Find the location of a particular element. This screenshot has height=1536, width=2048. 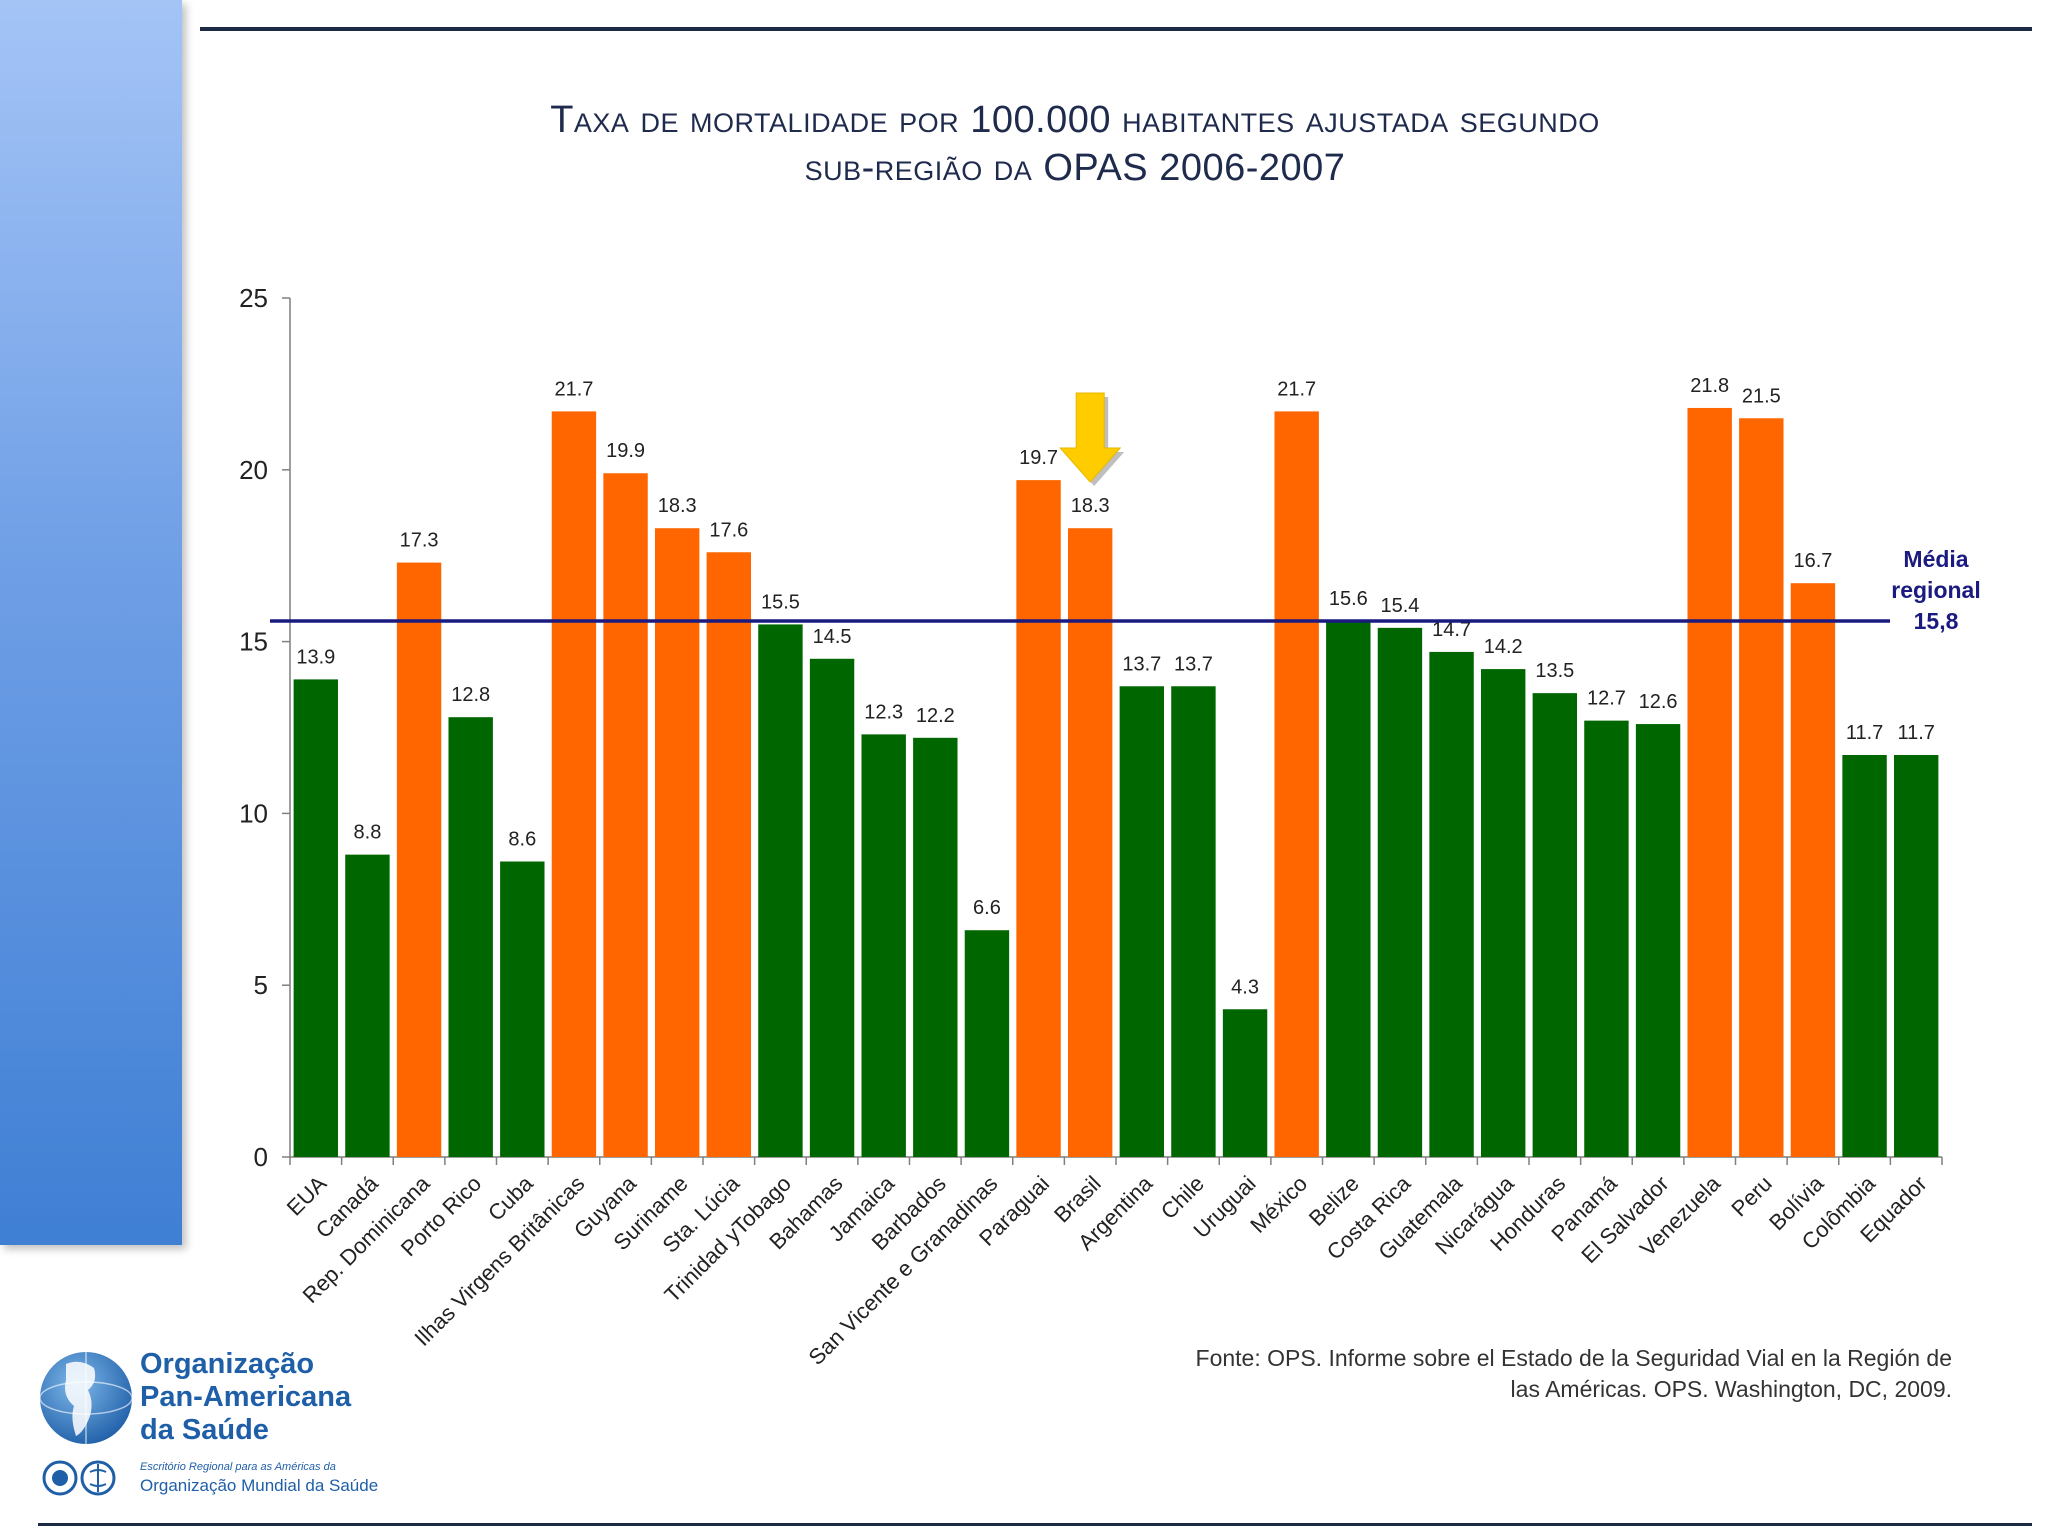

bar-value-label: 15.5 is located at coordinates (780, 602).